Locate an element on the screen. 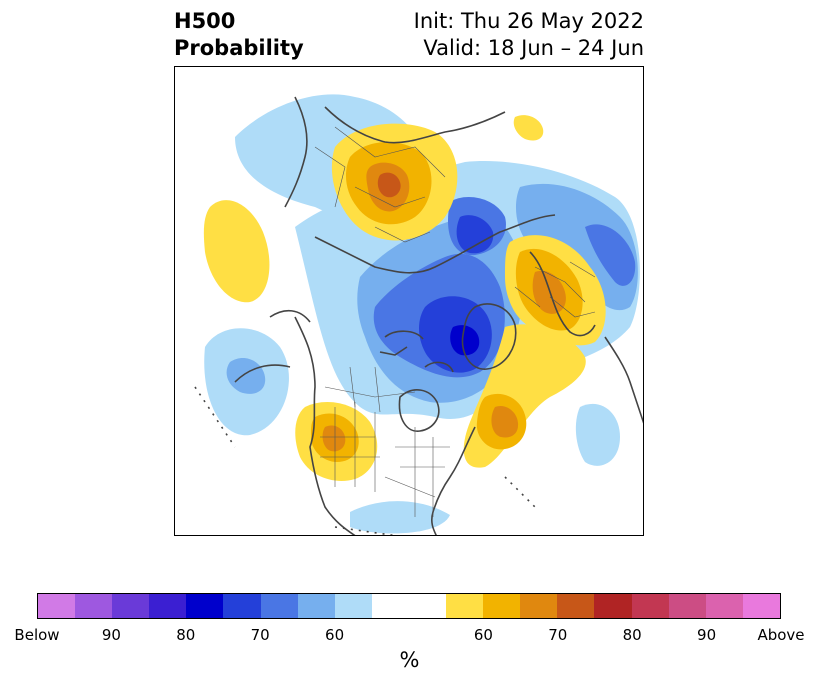 Image resolution: width=819 pixels, height=686 pixels. north-america-east-coast is located at coordinates (453, 480).